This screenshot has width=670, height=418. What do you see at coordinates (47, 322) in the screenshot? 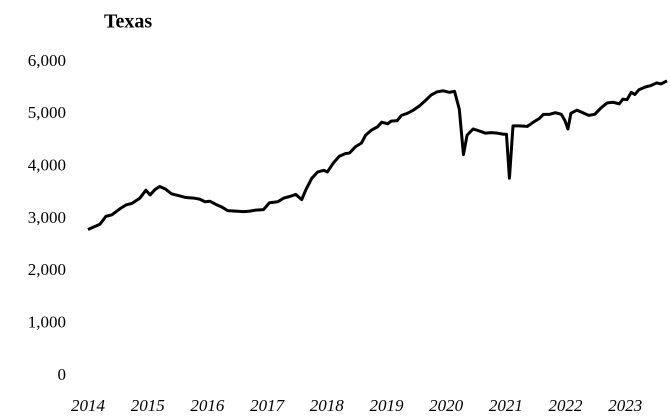
I see `y-tick-label: 1,000` at bounding box center [47, 322].